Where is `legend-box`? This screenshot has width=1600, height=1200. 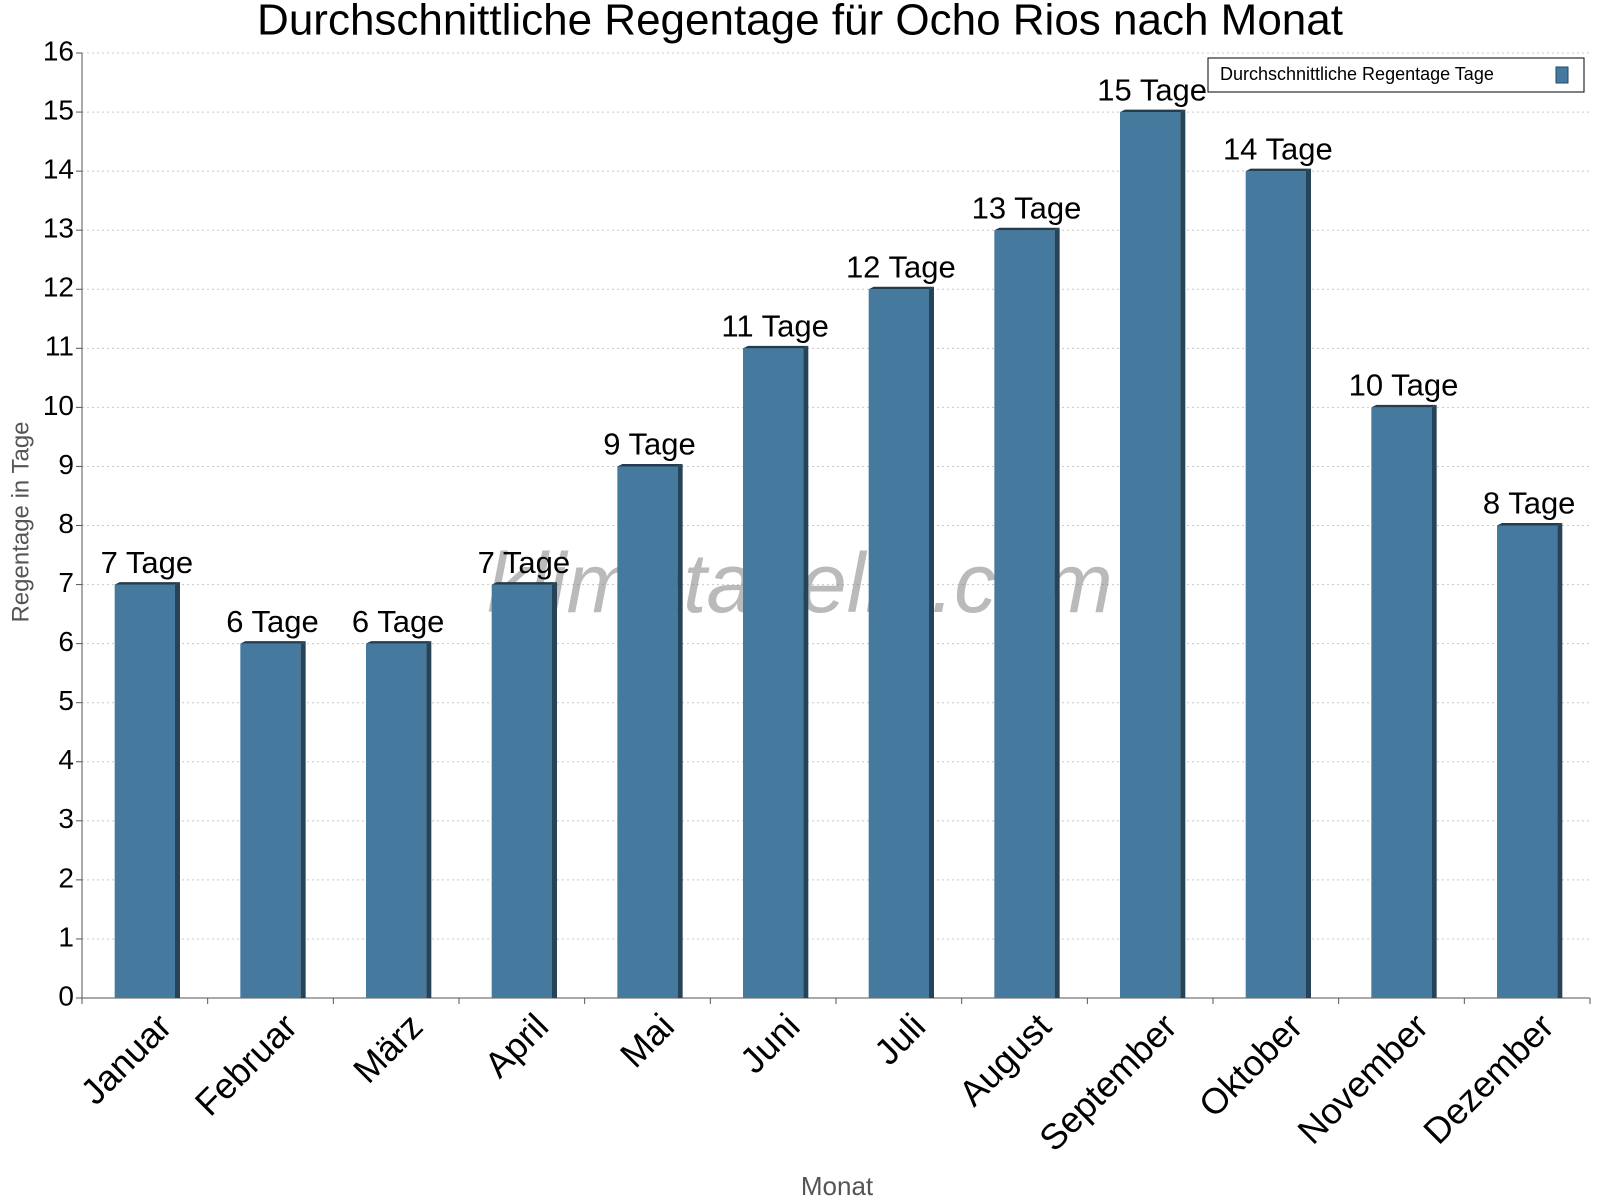
legend-box is located at coordinates (1396, 75).